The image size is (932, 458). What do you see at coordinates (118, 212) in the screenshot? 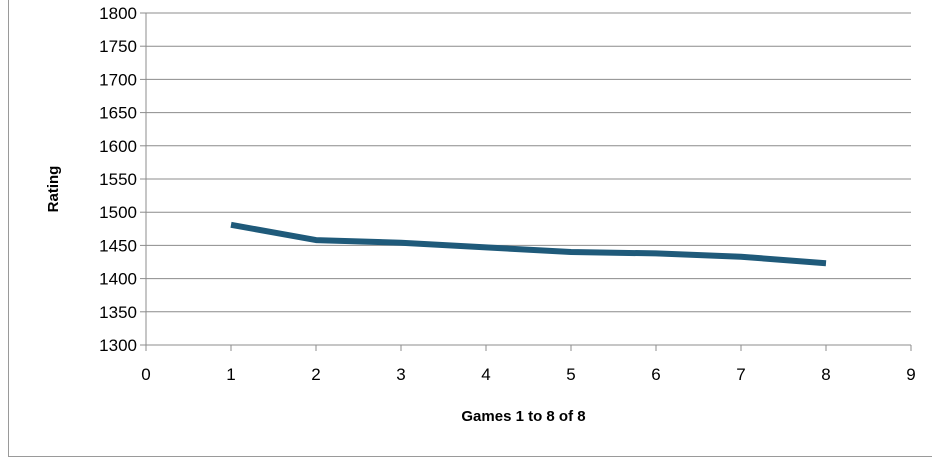
I see `y-tick-label-1500: 1500` at bounding box center [118, 212].